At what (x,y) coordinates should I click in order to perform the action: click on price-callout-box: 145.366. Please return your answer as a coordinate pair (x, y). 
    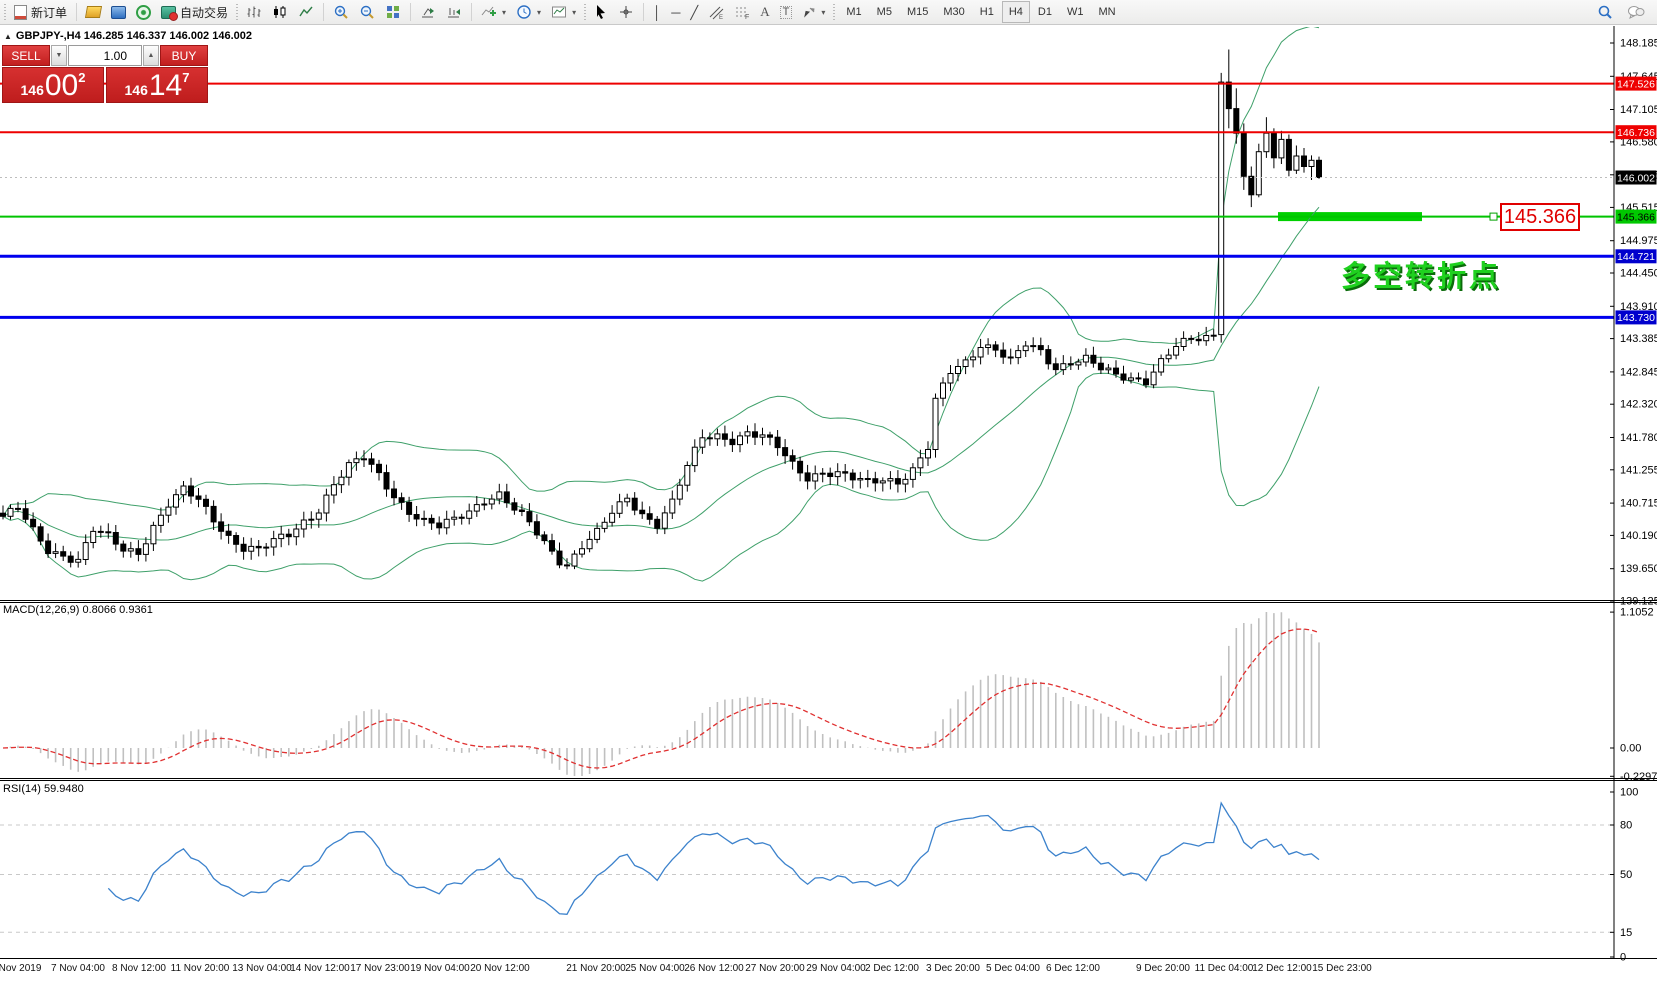
    Looking at the image, I should click on (1540, 217).